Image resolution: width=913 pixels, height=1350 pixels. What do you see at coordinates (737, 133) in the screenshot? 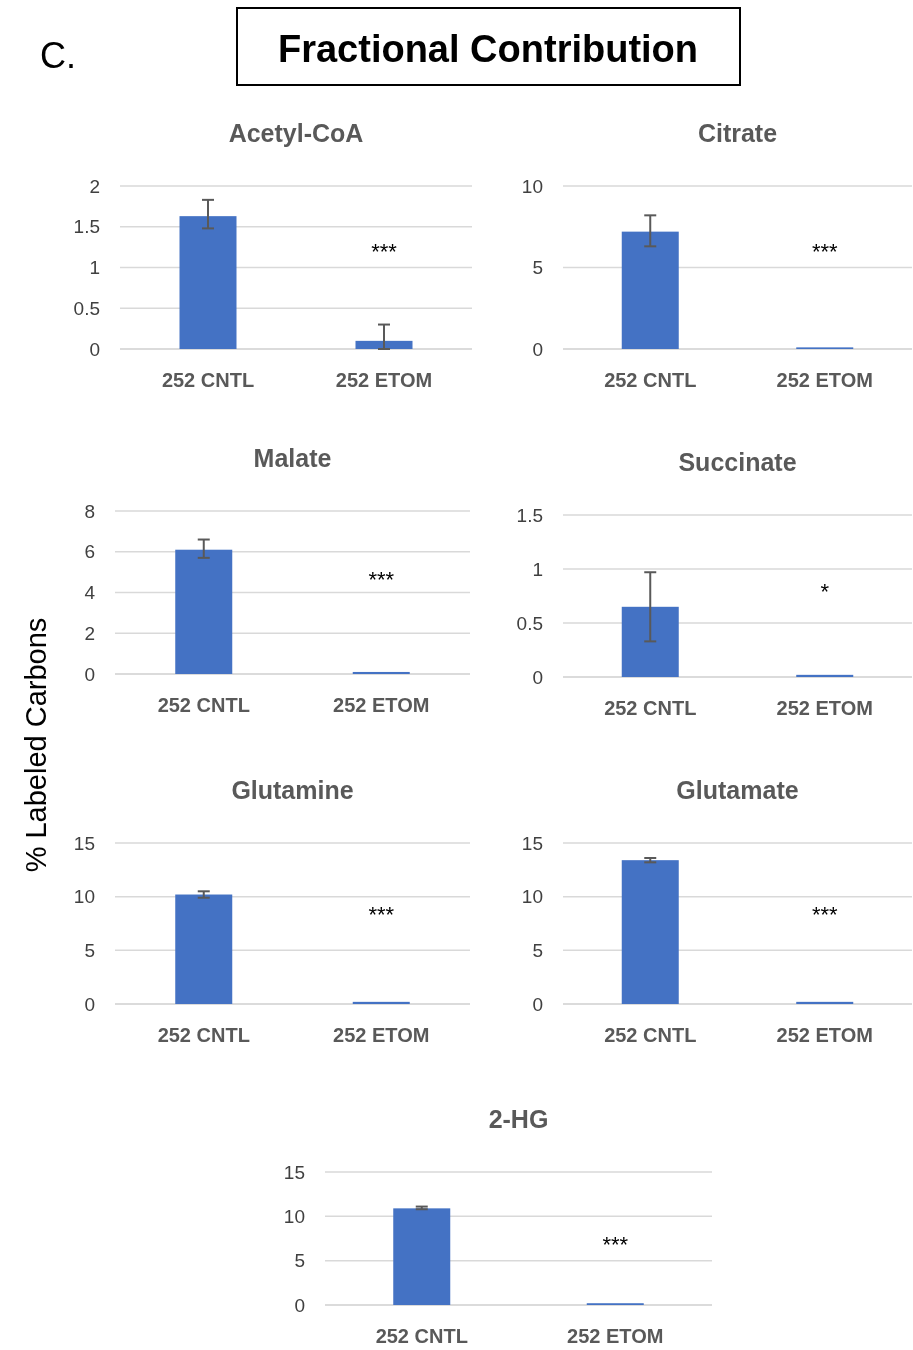
I see `chart-title: Citrate` at bounding box center [737, 133].